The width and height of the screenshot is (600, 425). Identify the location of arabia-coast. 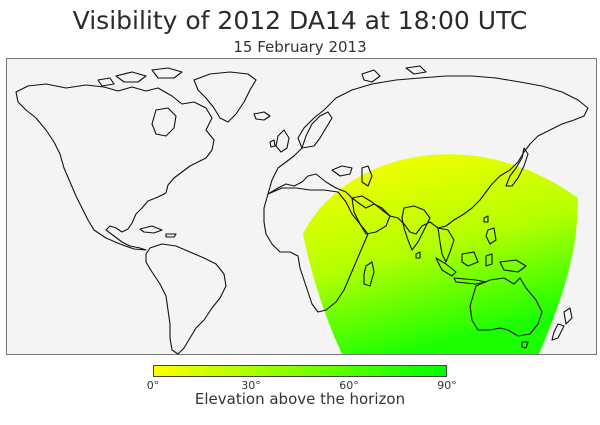
(371, 215).